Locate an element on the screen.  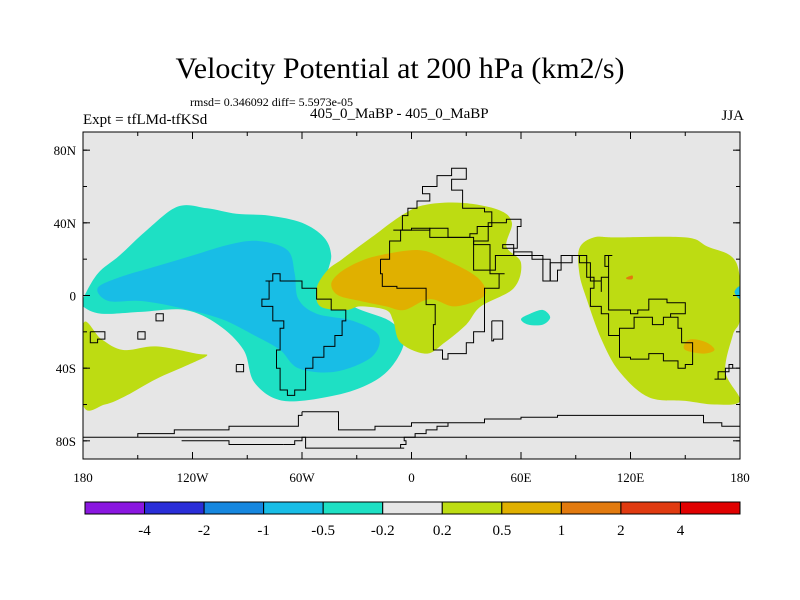
y-tick-label-4: 80S is located at coordinates (66, 441).